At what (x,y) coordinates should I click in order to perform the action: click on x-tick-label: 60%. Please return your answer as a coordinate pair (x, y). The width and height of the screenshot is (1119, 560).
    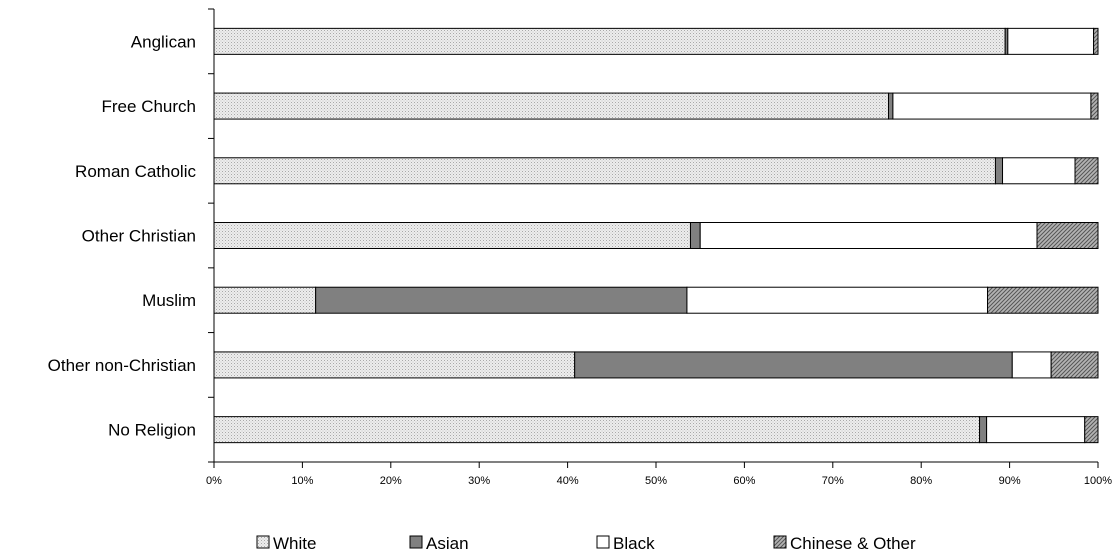
    Looking at the image, I should click on (744, 481).